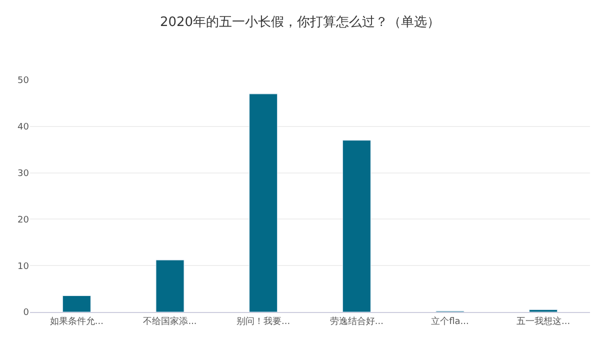  What do you see at coordinates (24, 267) in the screenshot?
I see `y-tick-label: 10` at bounding box center [24, 267].